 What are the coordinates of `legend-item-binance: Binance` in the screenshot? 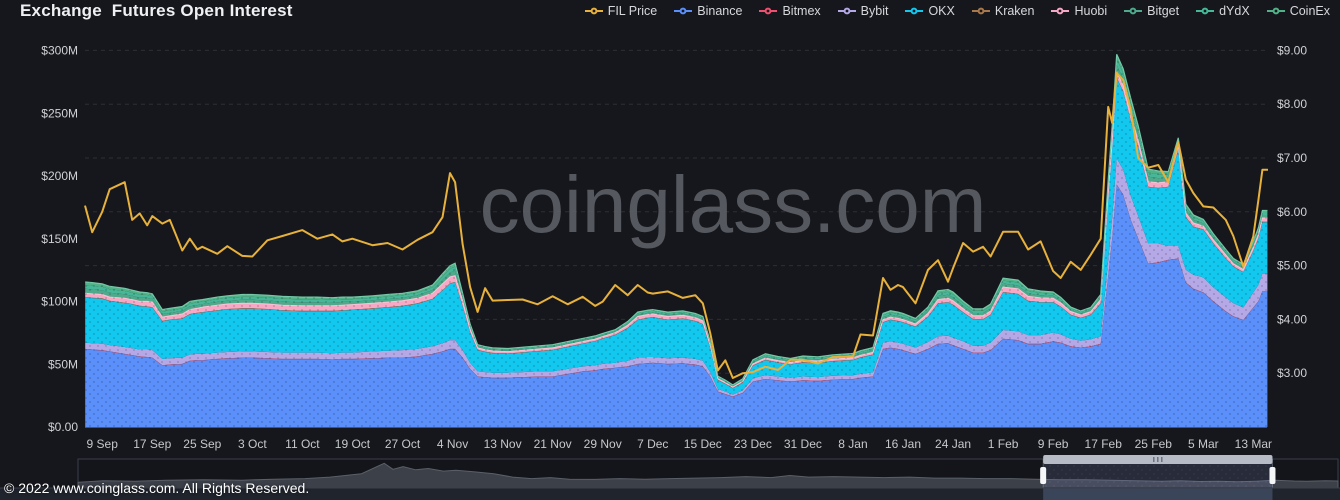 It's located at (708, 11).